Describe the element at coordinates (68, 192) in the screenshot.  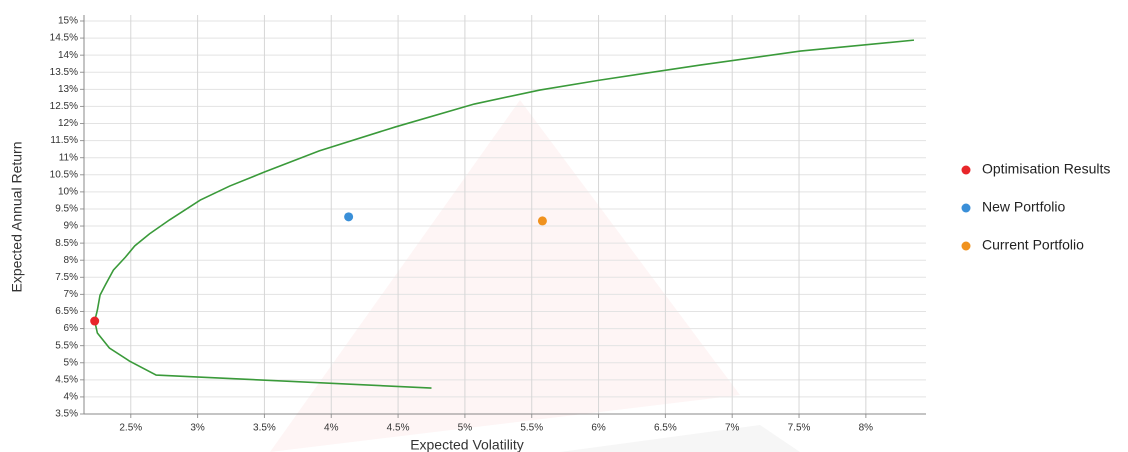
I see `y-tick-label: 10%` at that location.